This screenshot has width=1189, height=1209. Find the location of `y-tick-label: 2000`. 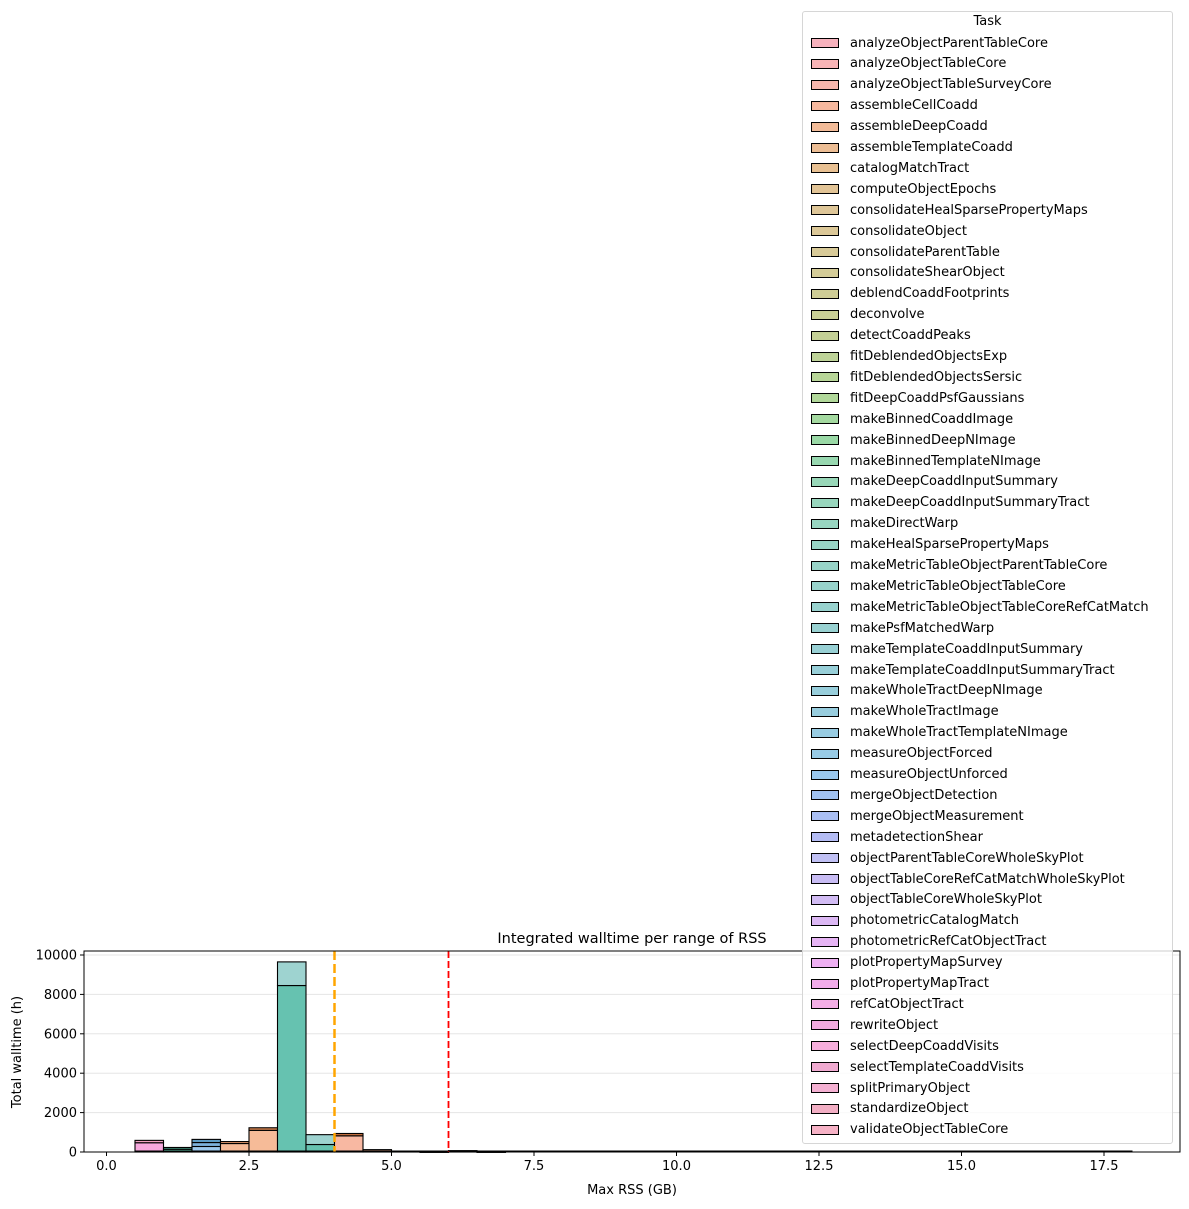

y-tick-label: 2000 is located at coordinates (60, 1113).